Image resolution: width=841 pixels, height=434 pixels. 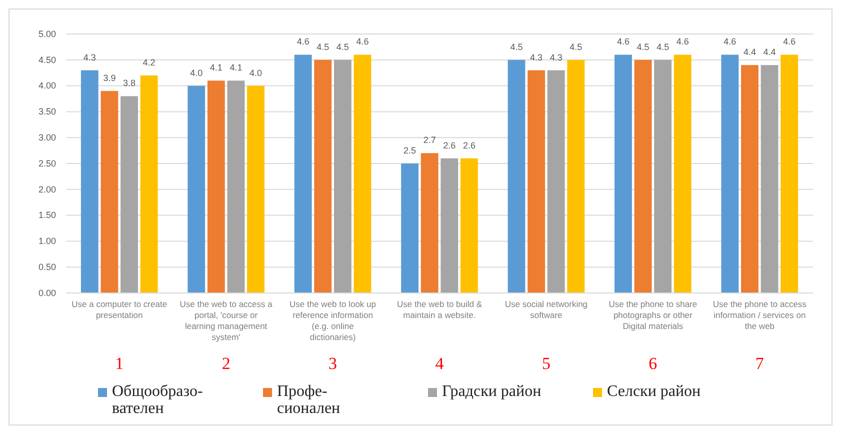 I want to click on y-tick-label: 0.00, so click(x=47, y=293).